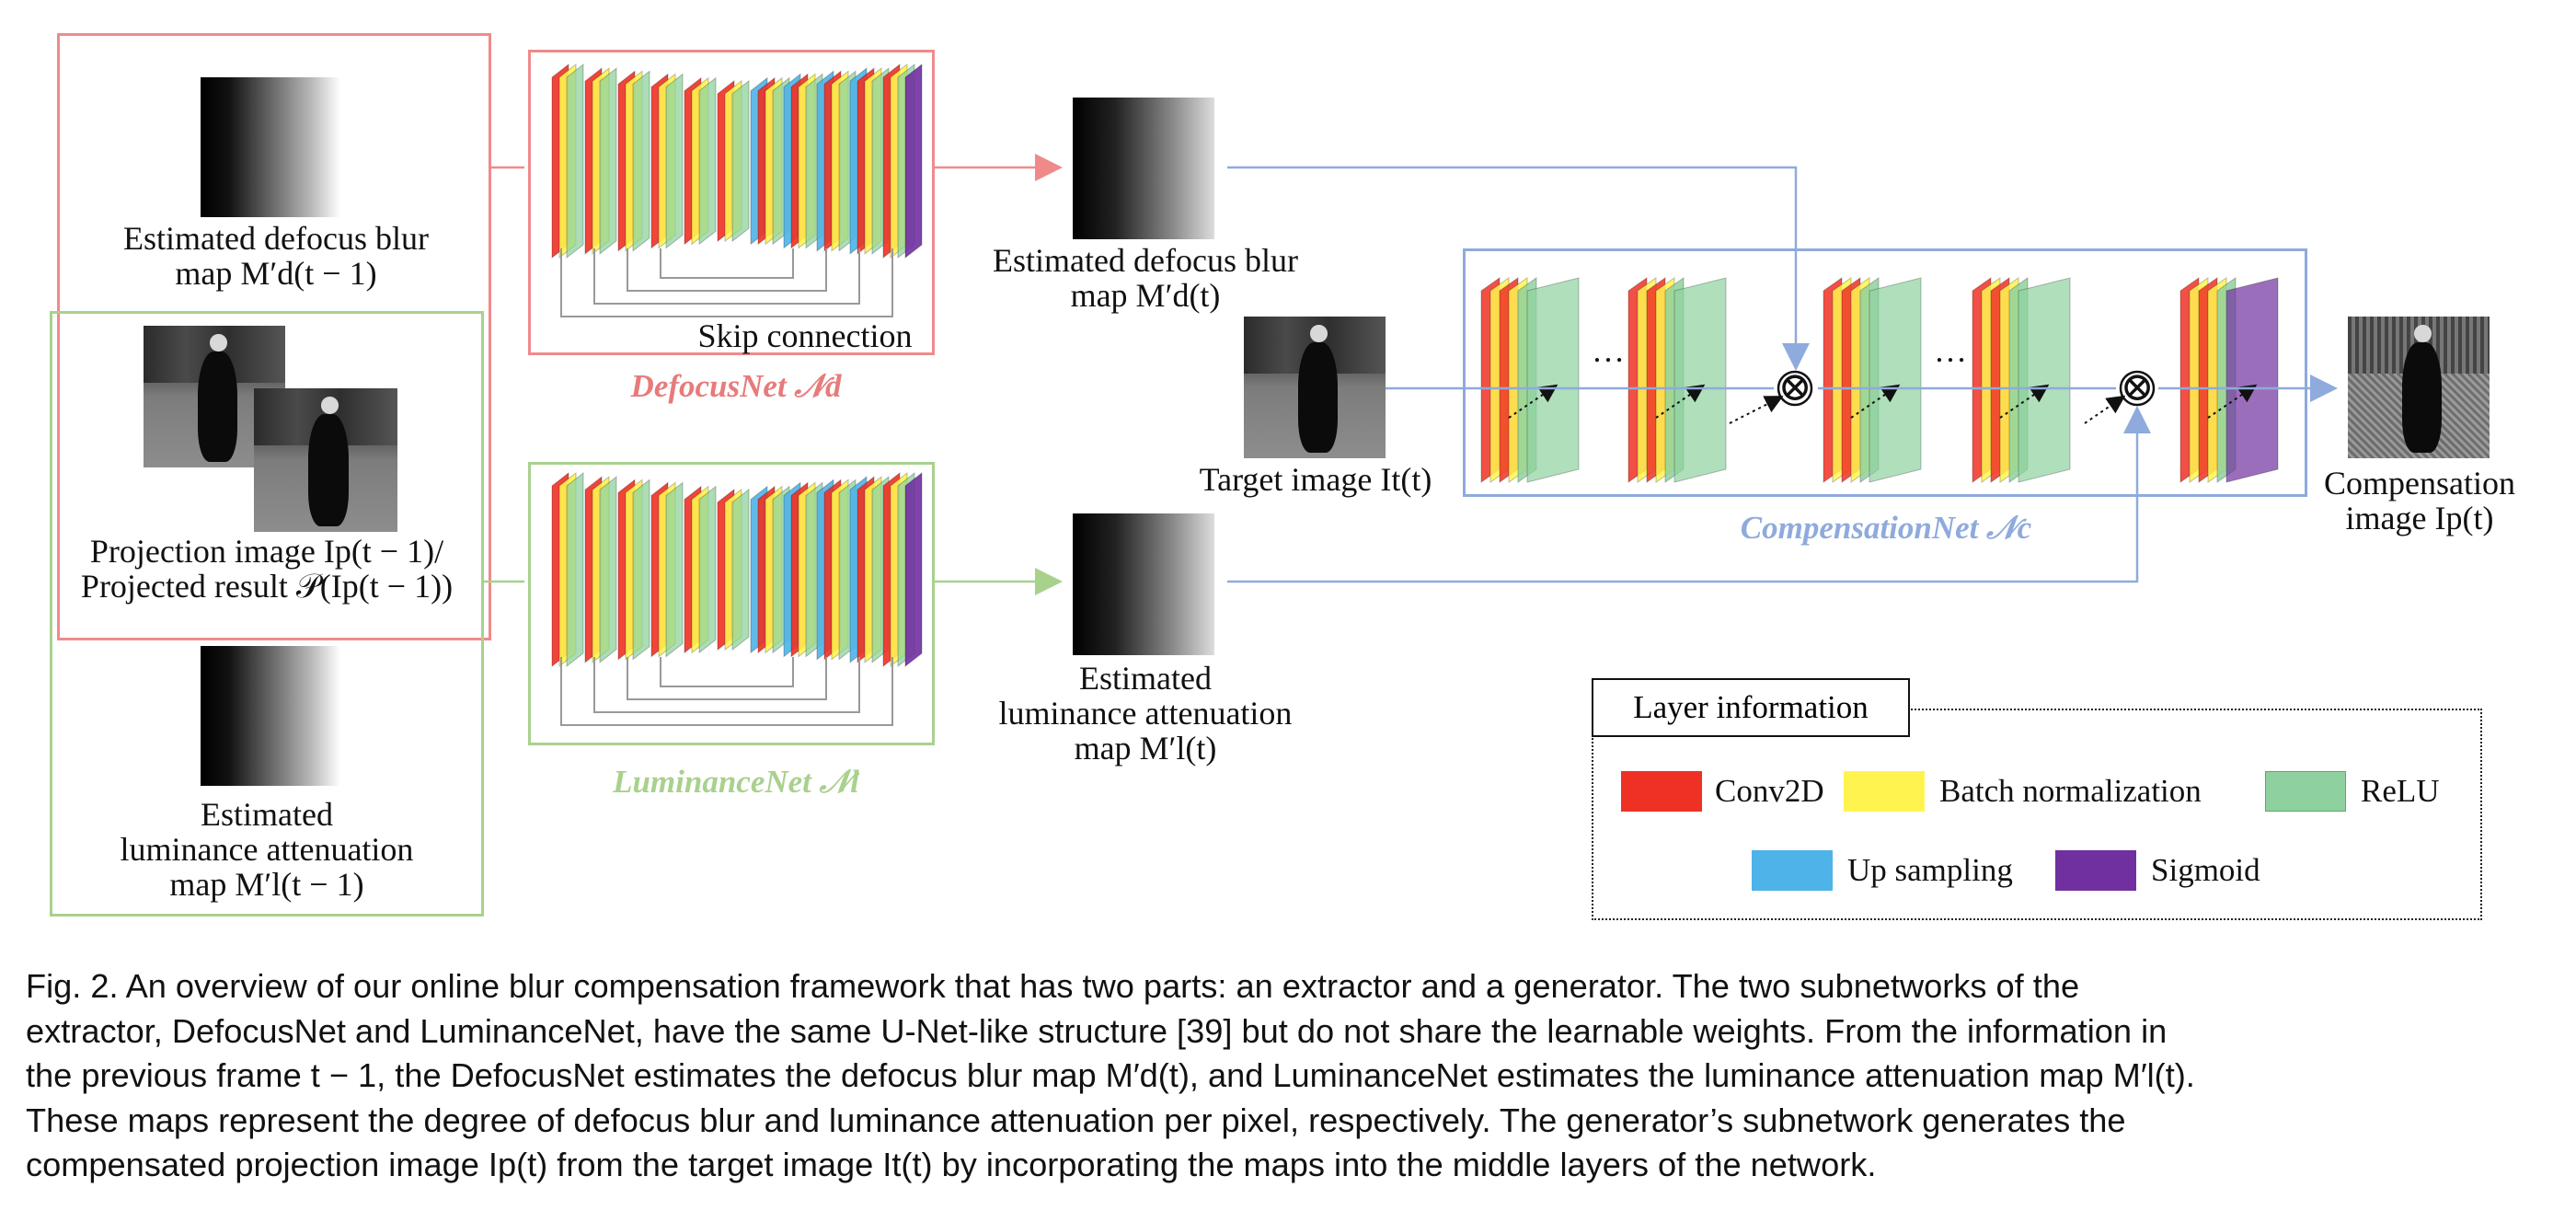 The height and width of the screenshot is (1222, 2576). I want to click on legend-swatch-relu, so click(2305, 791).